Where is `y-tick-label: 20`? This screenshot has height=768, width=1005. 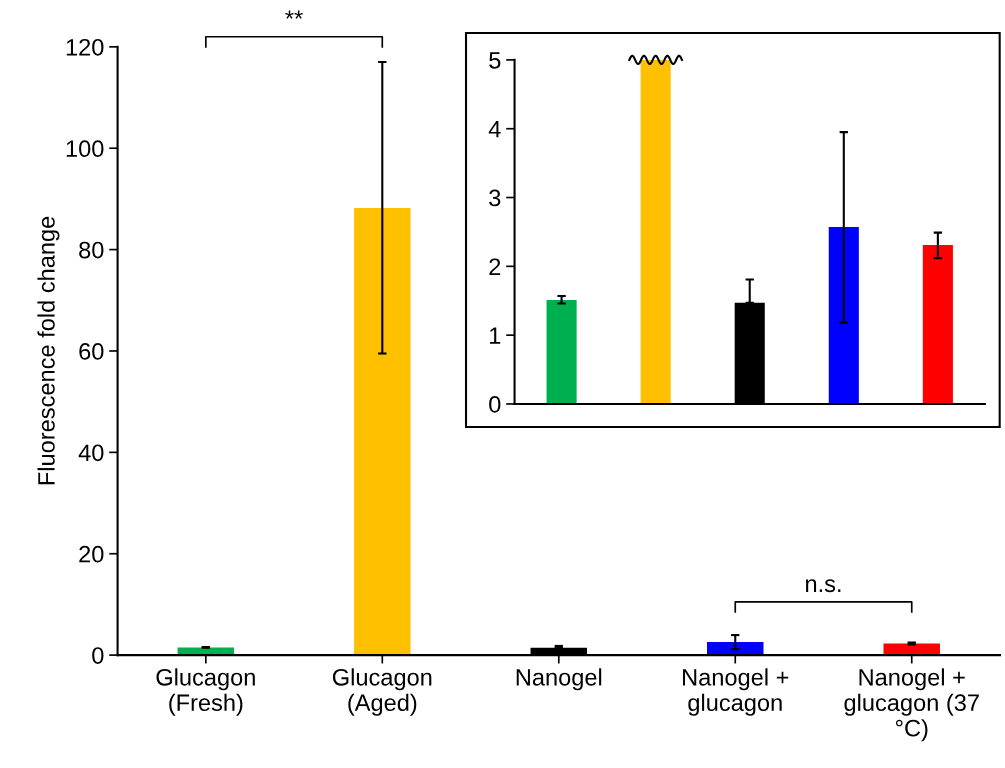
y-tick-label: 20 is located at coordinates (91, 554).